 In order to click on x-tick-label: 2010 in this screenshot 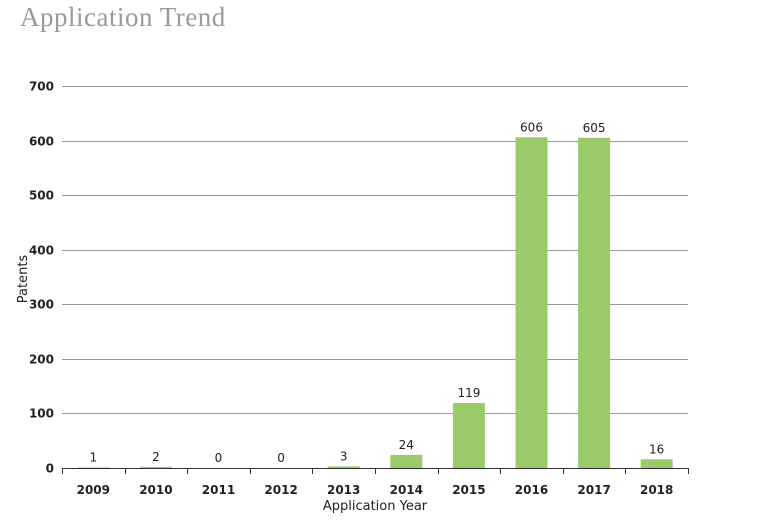, I will do `click(155, 490)`.